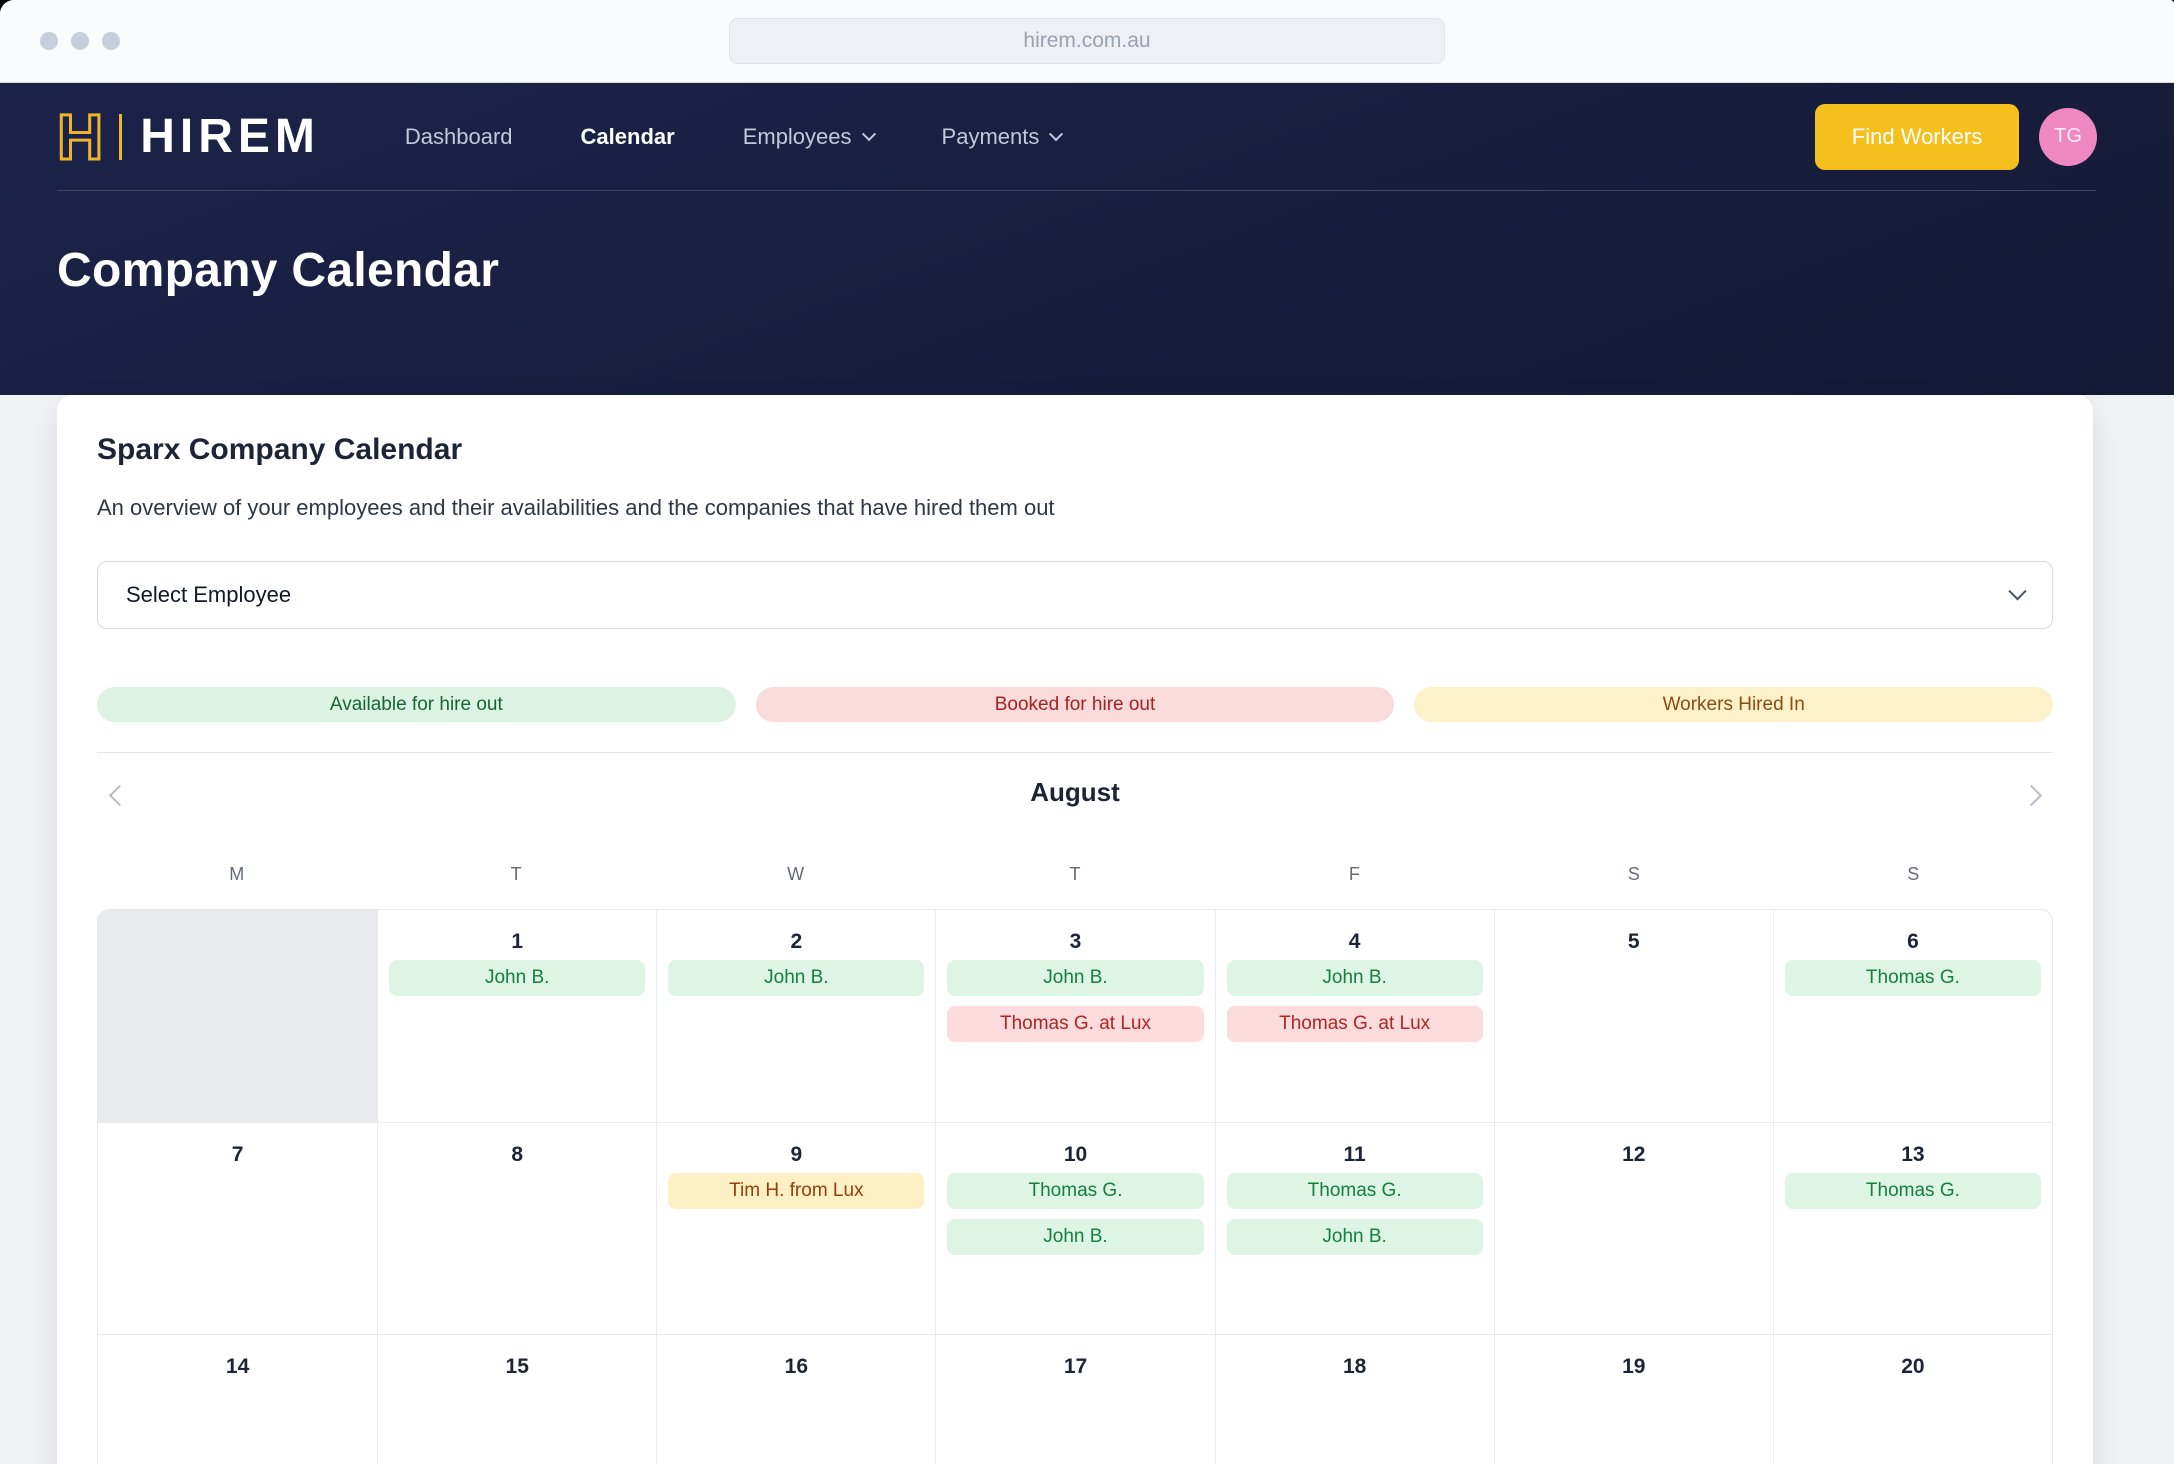  I want to click on navbar-divider, so click(1076, 190).